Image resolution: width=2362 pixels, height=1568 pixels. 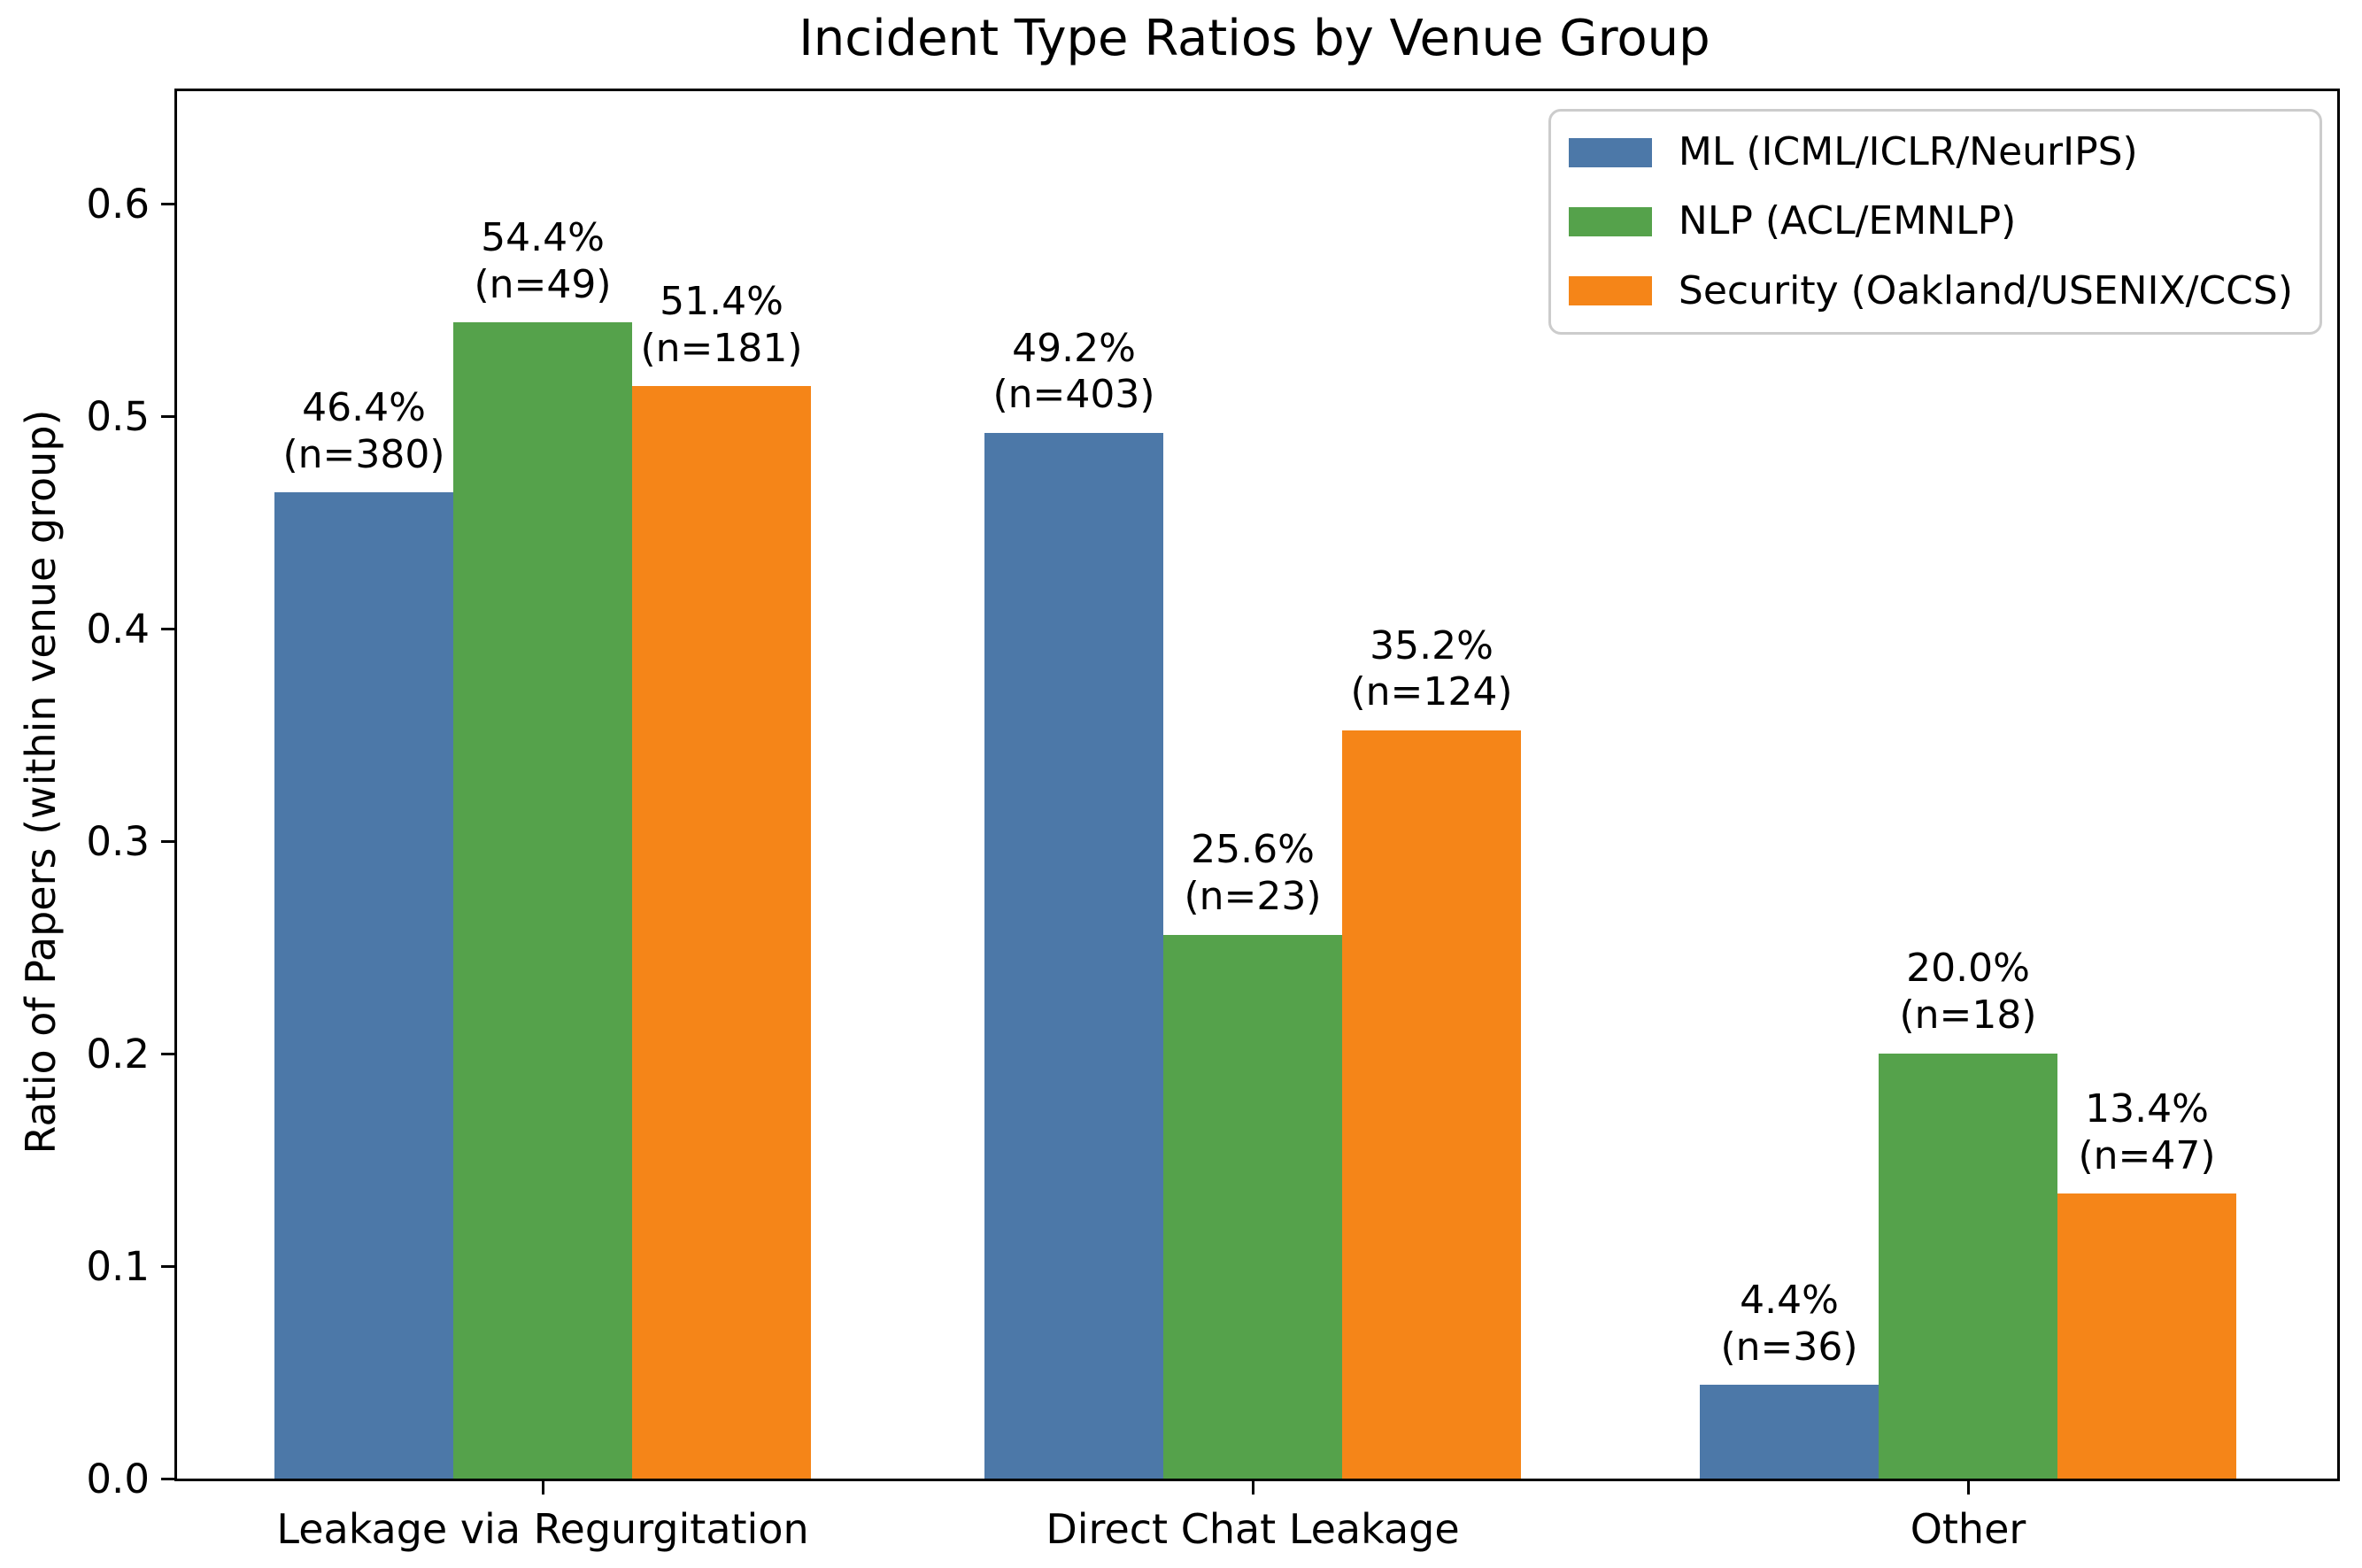 I want to click on bar-label-nlp-direct-chat-leakage: 25.6% (n=23), so click(x=1253, y=874).